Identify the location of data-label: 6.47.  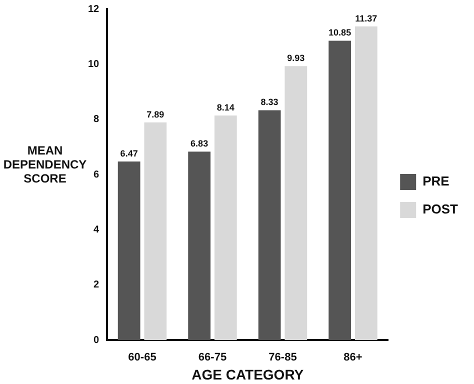
(129, 153).